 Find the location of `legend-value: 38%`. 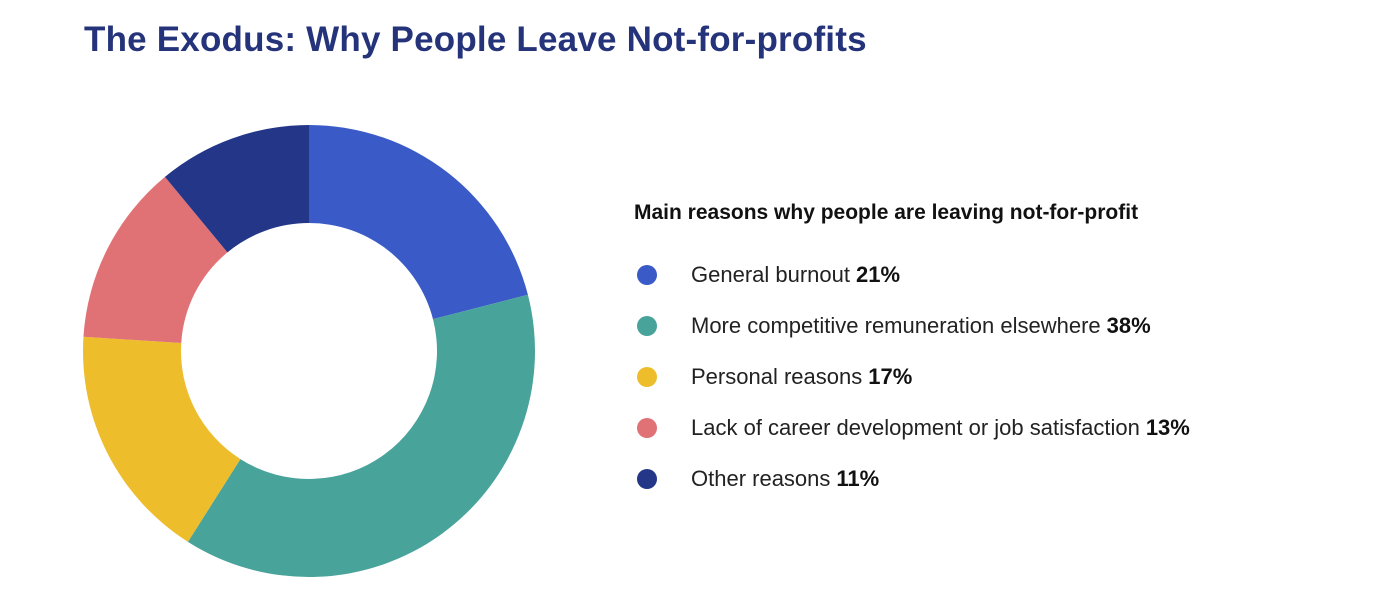

legend-value: 38% is located at coordinates (1128, 325).